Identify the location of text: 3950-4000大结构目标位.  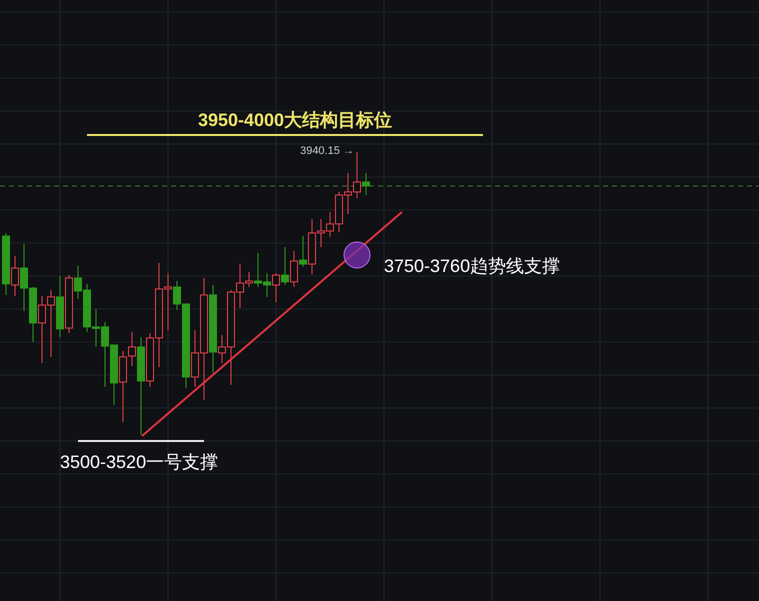
(295, 120).